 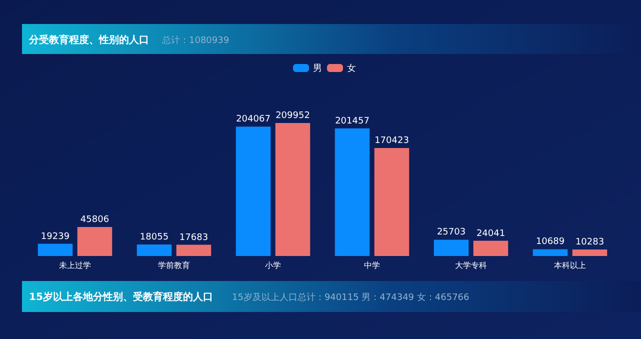 What do you see at coordinates (451, 233) in the screenshot?
I see `data-label: 25703` at bounding box center [451, 233].